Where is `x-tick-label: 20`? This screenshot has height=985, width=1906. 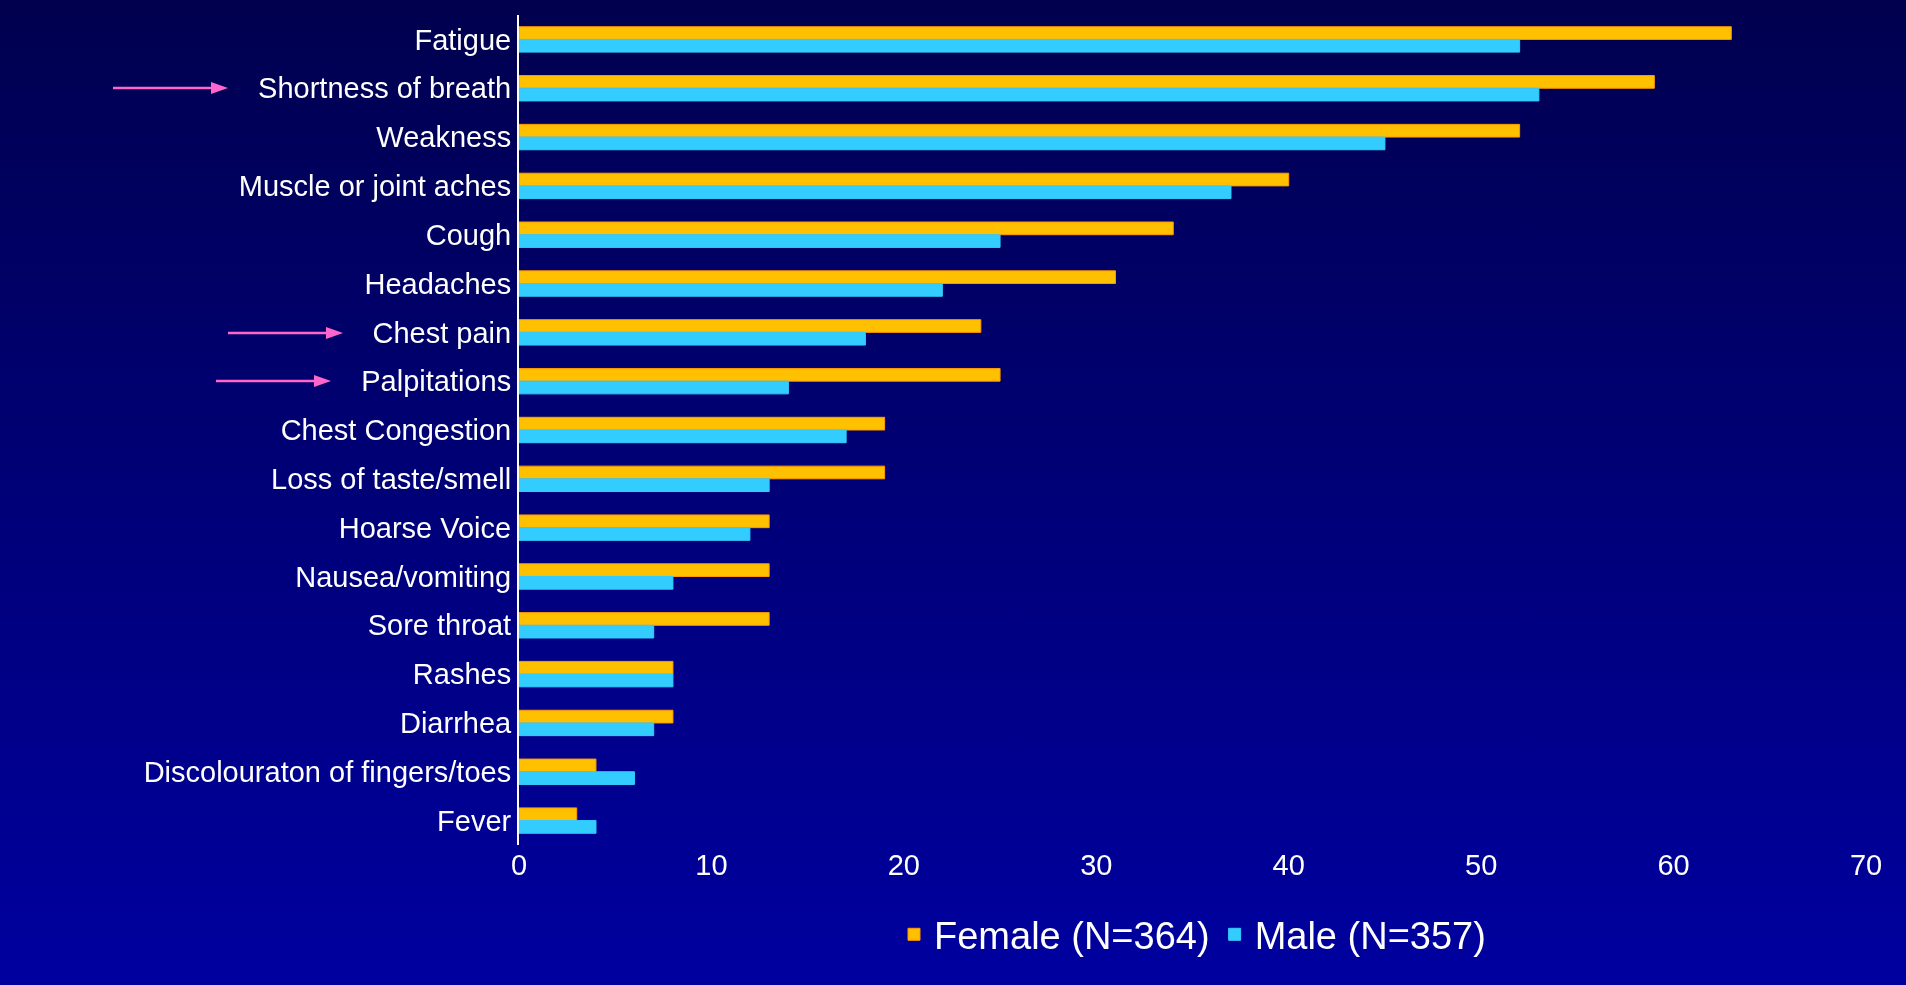 x-tick-label: 20 is located at coordinates (903, 865).